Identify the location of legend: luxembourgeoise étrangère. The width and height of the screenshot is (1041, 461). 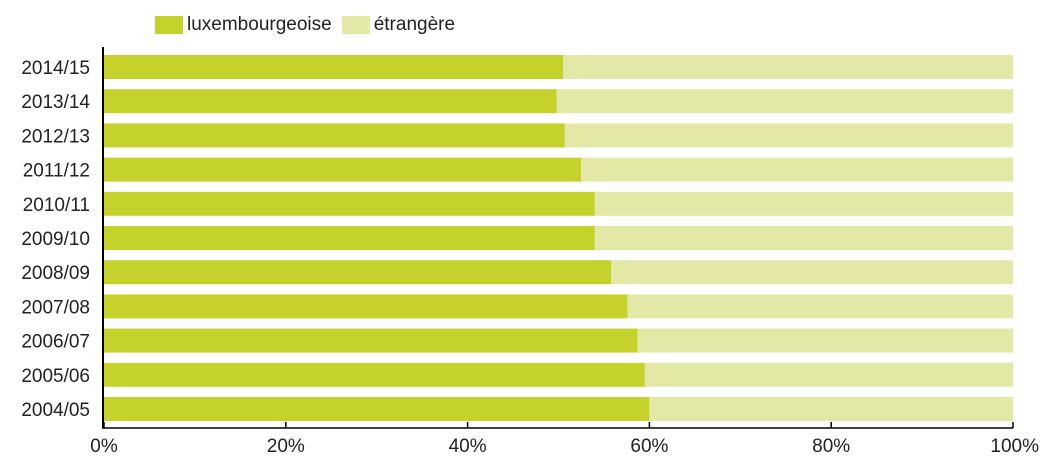
(310, 25).